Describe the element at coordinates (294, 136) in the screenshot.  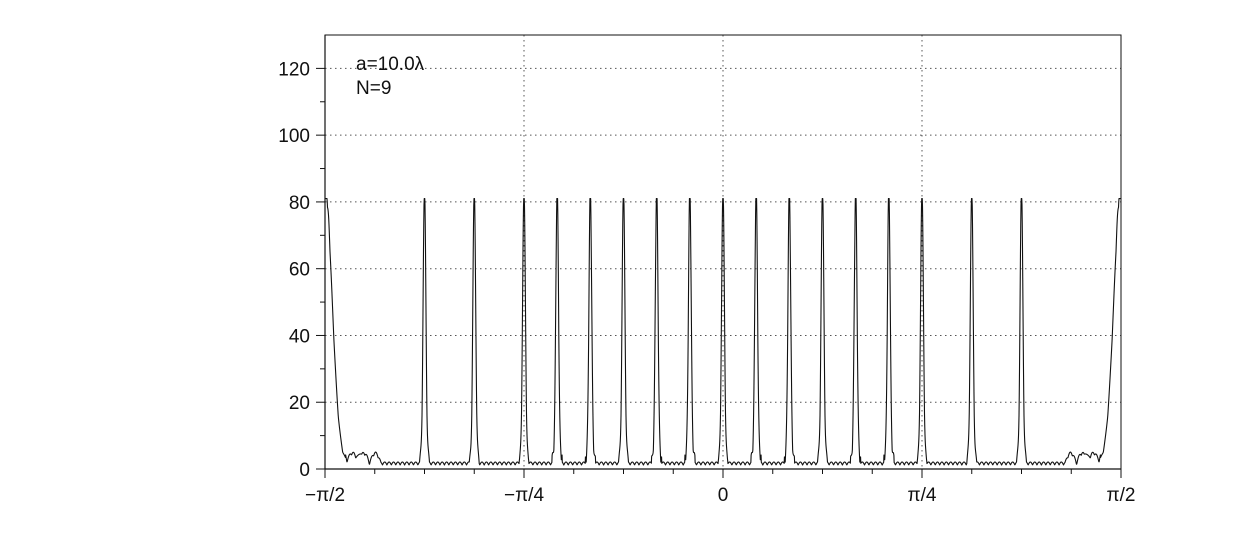
I see `y-tick-label: 100` at that location.